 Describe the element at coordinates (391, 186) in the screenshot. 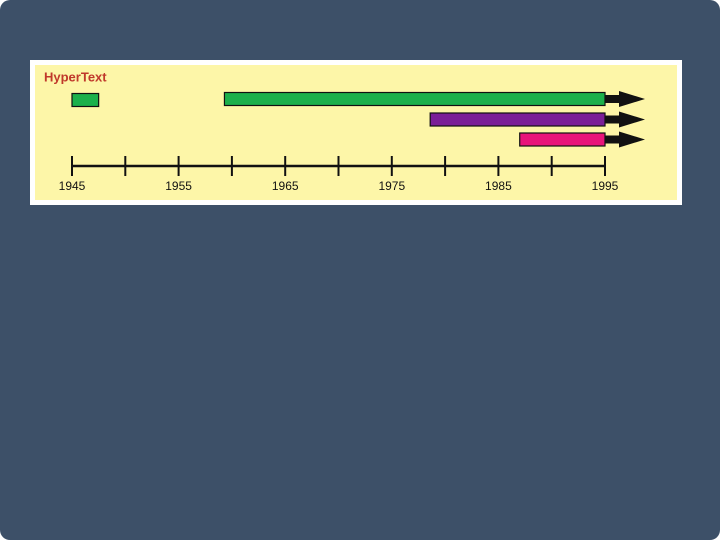

I see `x-tick-label: 1975` at that location.